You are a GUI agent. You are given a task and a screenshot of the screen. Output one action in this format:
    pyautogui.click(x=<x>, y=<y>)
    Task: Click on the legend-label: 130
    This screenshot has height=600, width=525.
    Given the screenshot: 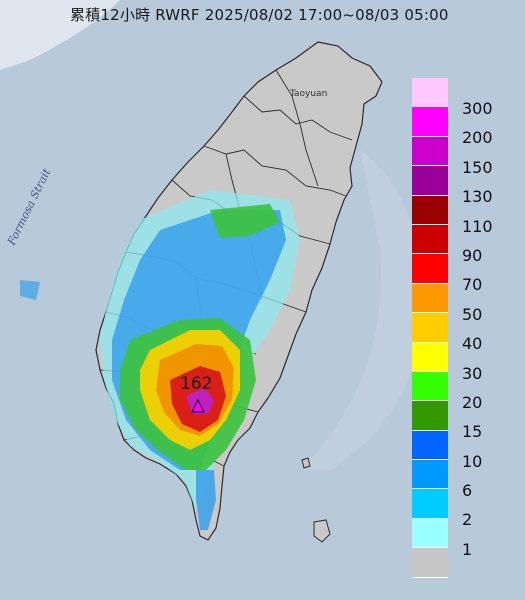 What is the action you would take?
    pyautogui.click(x=477, y=197)
    